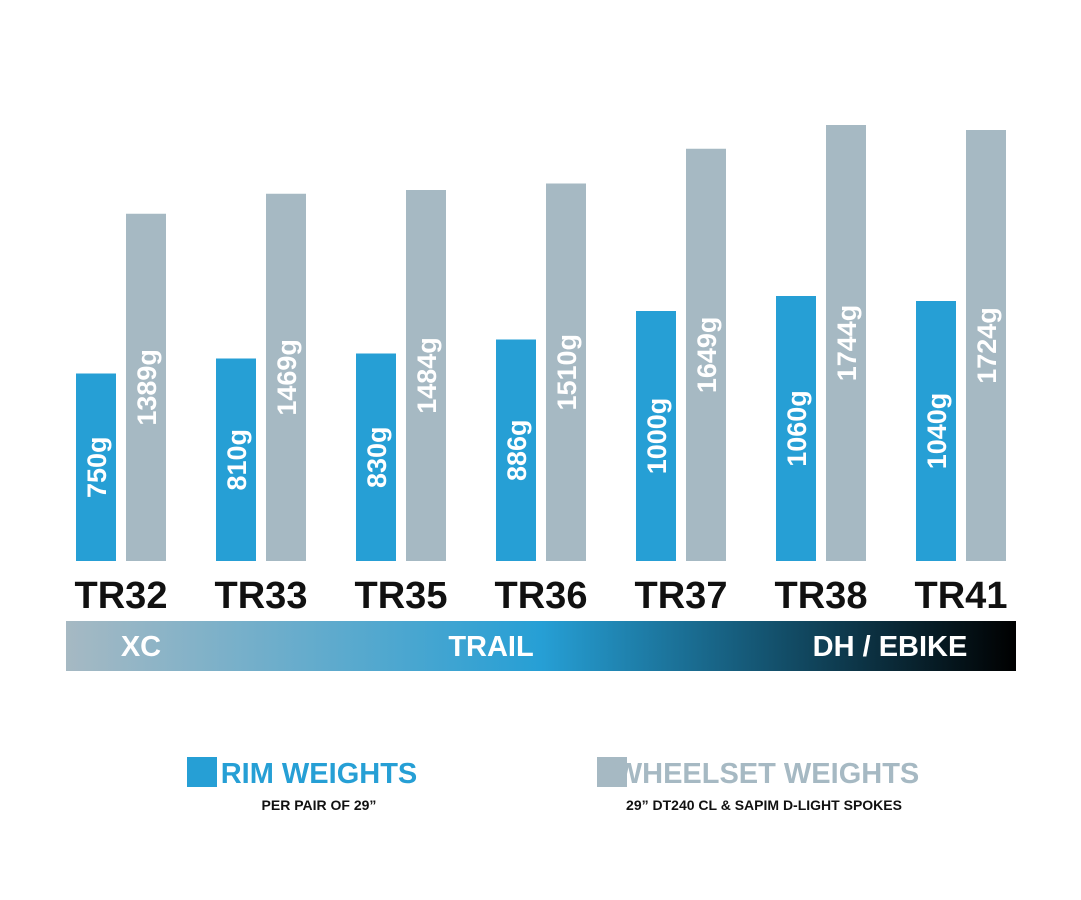  I want to click on bar-wheelset-tr36, so click(566, 372).